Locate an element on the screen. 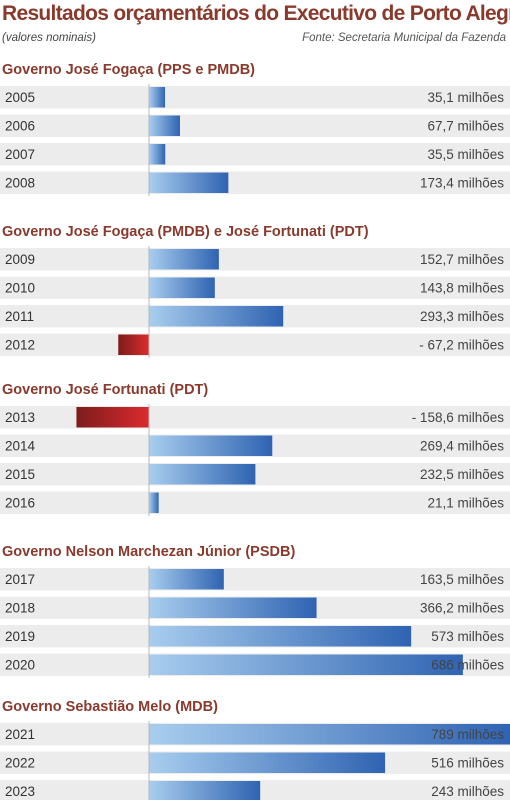 This screenshot has height=800, width=510. value-label: 21,1 milhões is located at coordinates (465, 503).